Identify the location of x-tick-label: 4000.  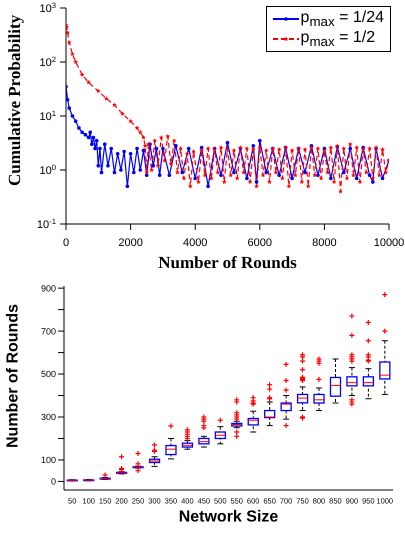
(195, 243).